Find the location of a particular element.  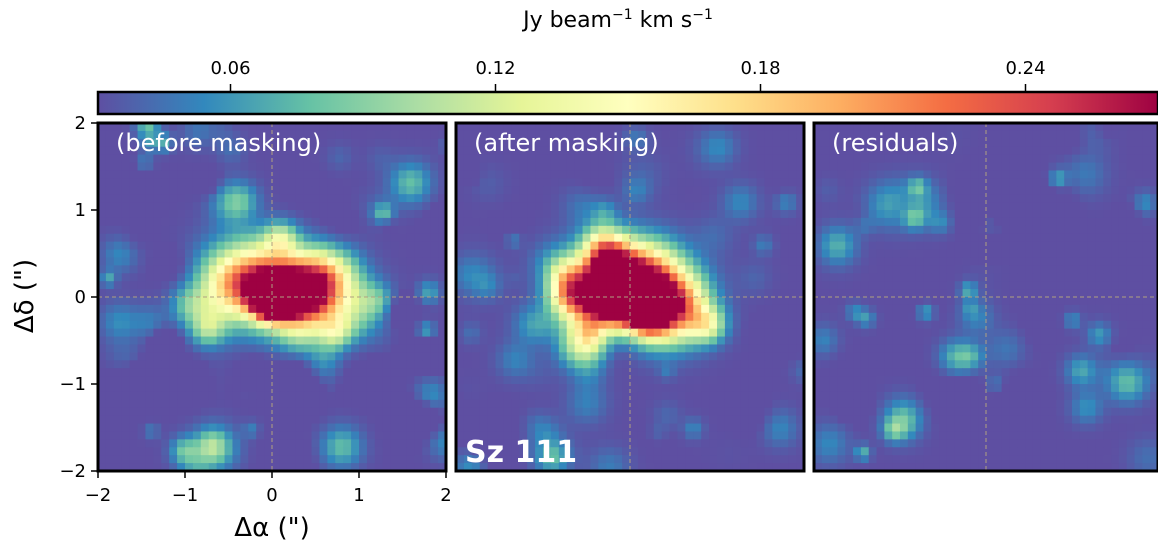

panel-title: (after masking) is located at coordinates (566, 143).